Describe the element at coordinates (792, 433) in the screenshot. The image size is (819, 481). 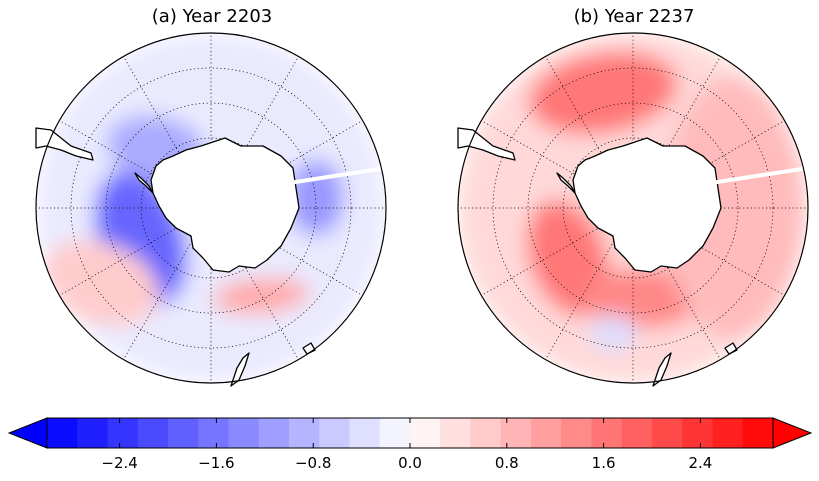
I see `colorbar-extend-max` at that location.